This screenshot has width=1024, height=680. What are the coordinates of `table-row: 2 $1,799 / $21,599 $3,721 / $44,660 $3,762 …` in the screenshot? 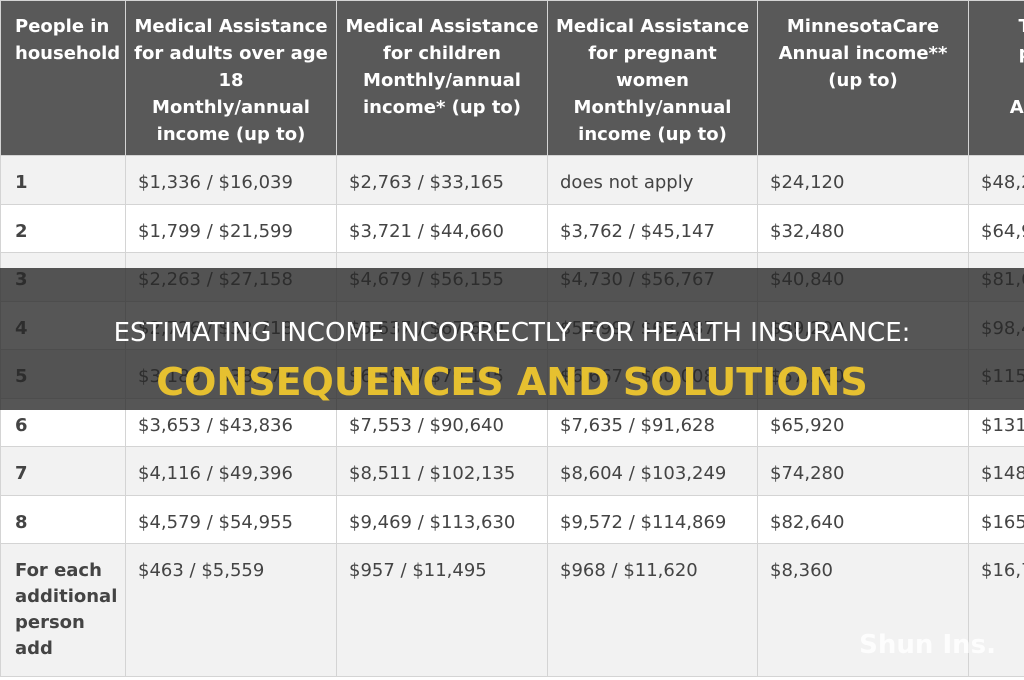 It's located at (512, 228).